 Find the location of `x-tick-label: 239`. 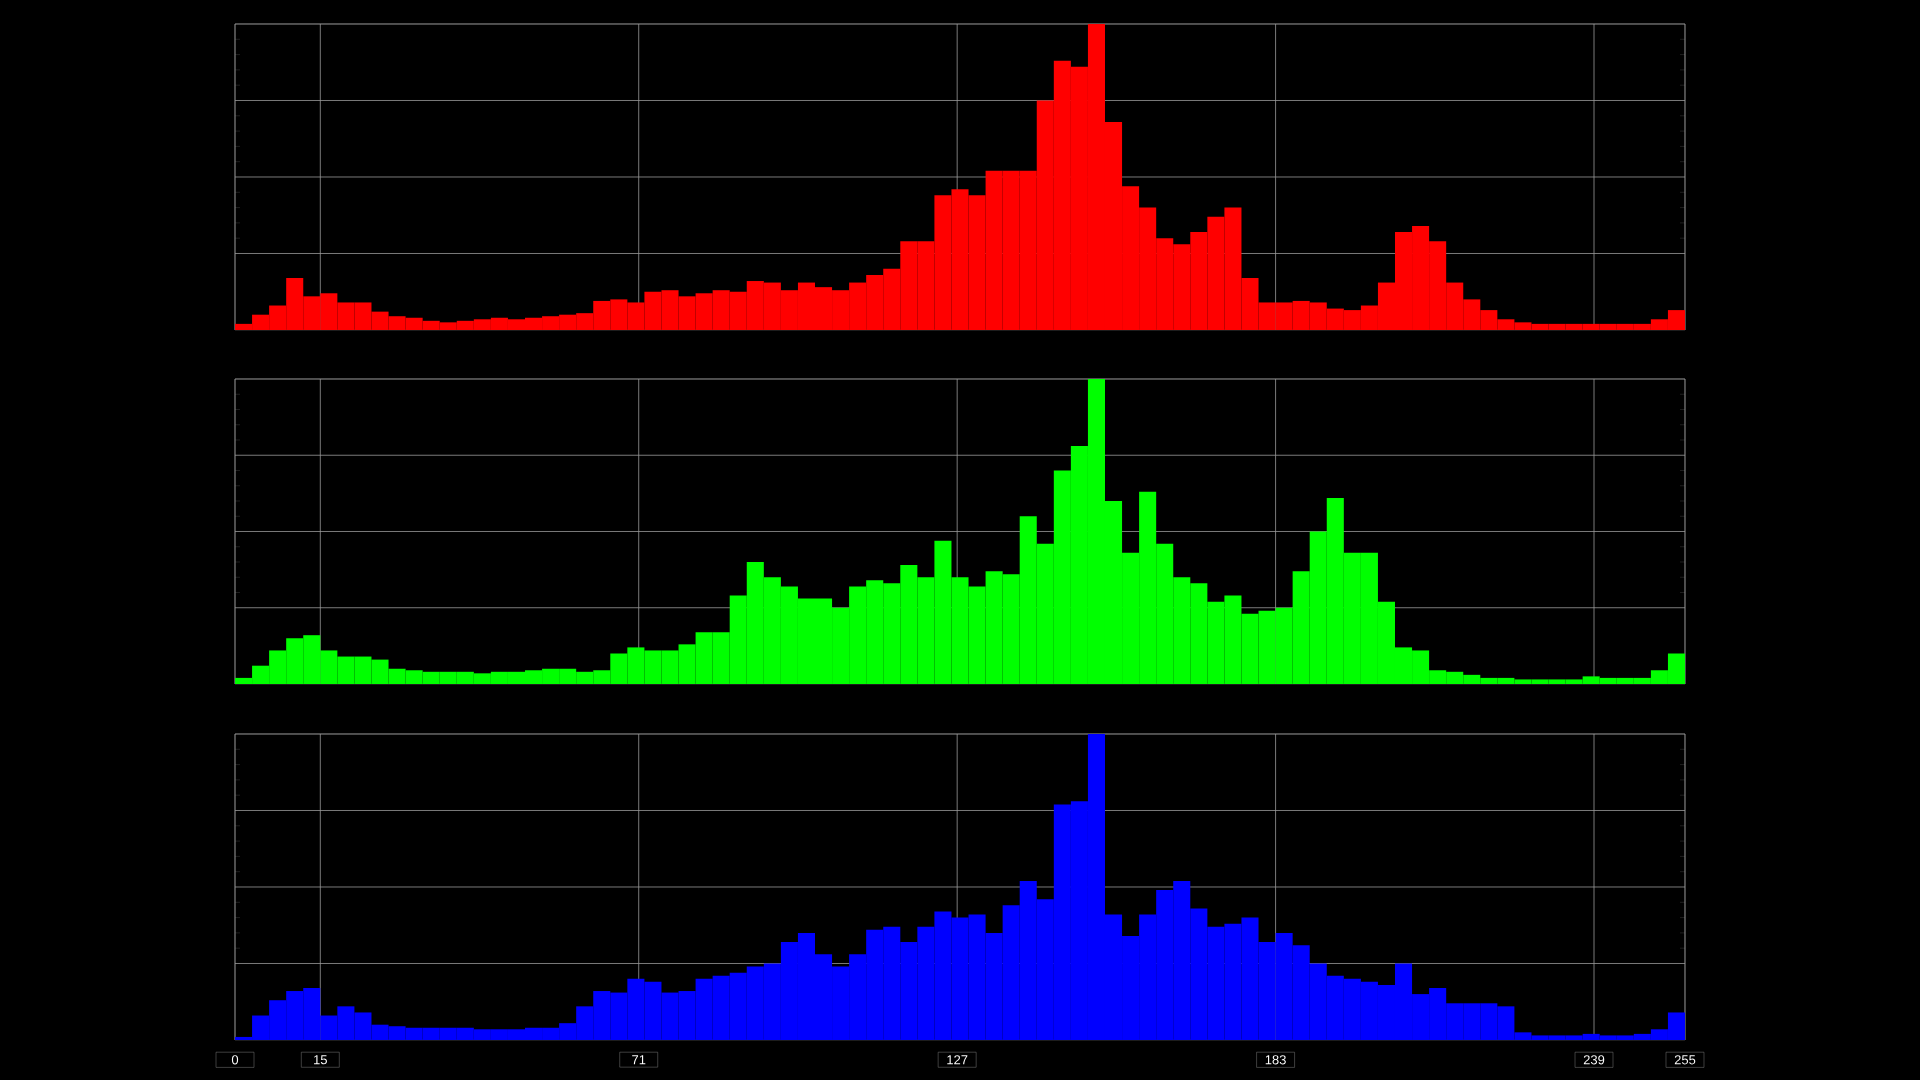

x-tick-label: 239 is located at coordinates (1594, 1060).